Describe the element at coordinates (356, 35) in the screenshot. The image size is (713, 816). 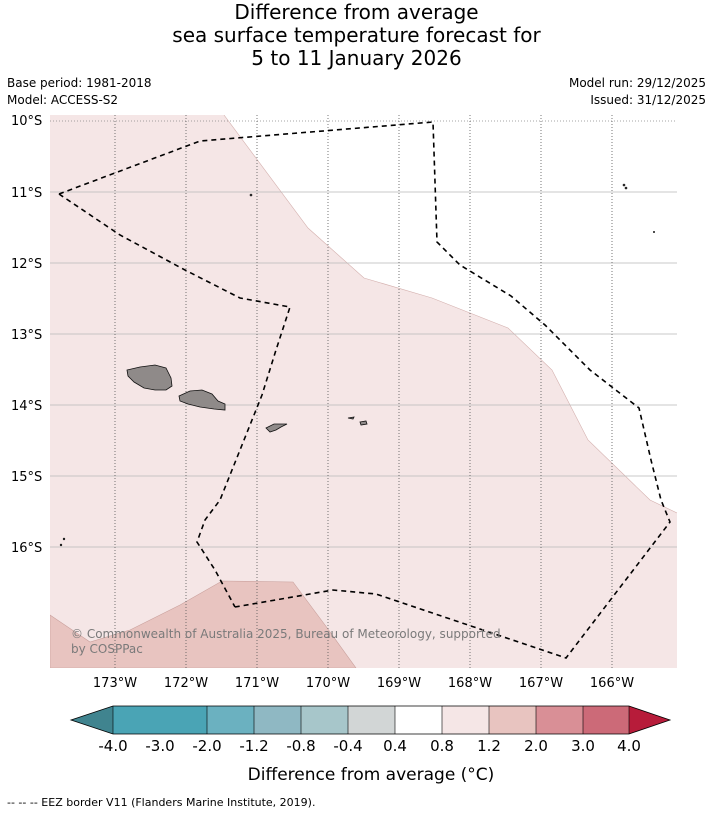
I see `title-line-2: sea surface temperature forecast for` at that location.